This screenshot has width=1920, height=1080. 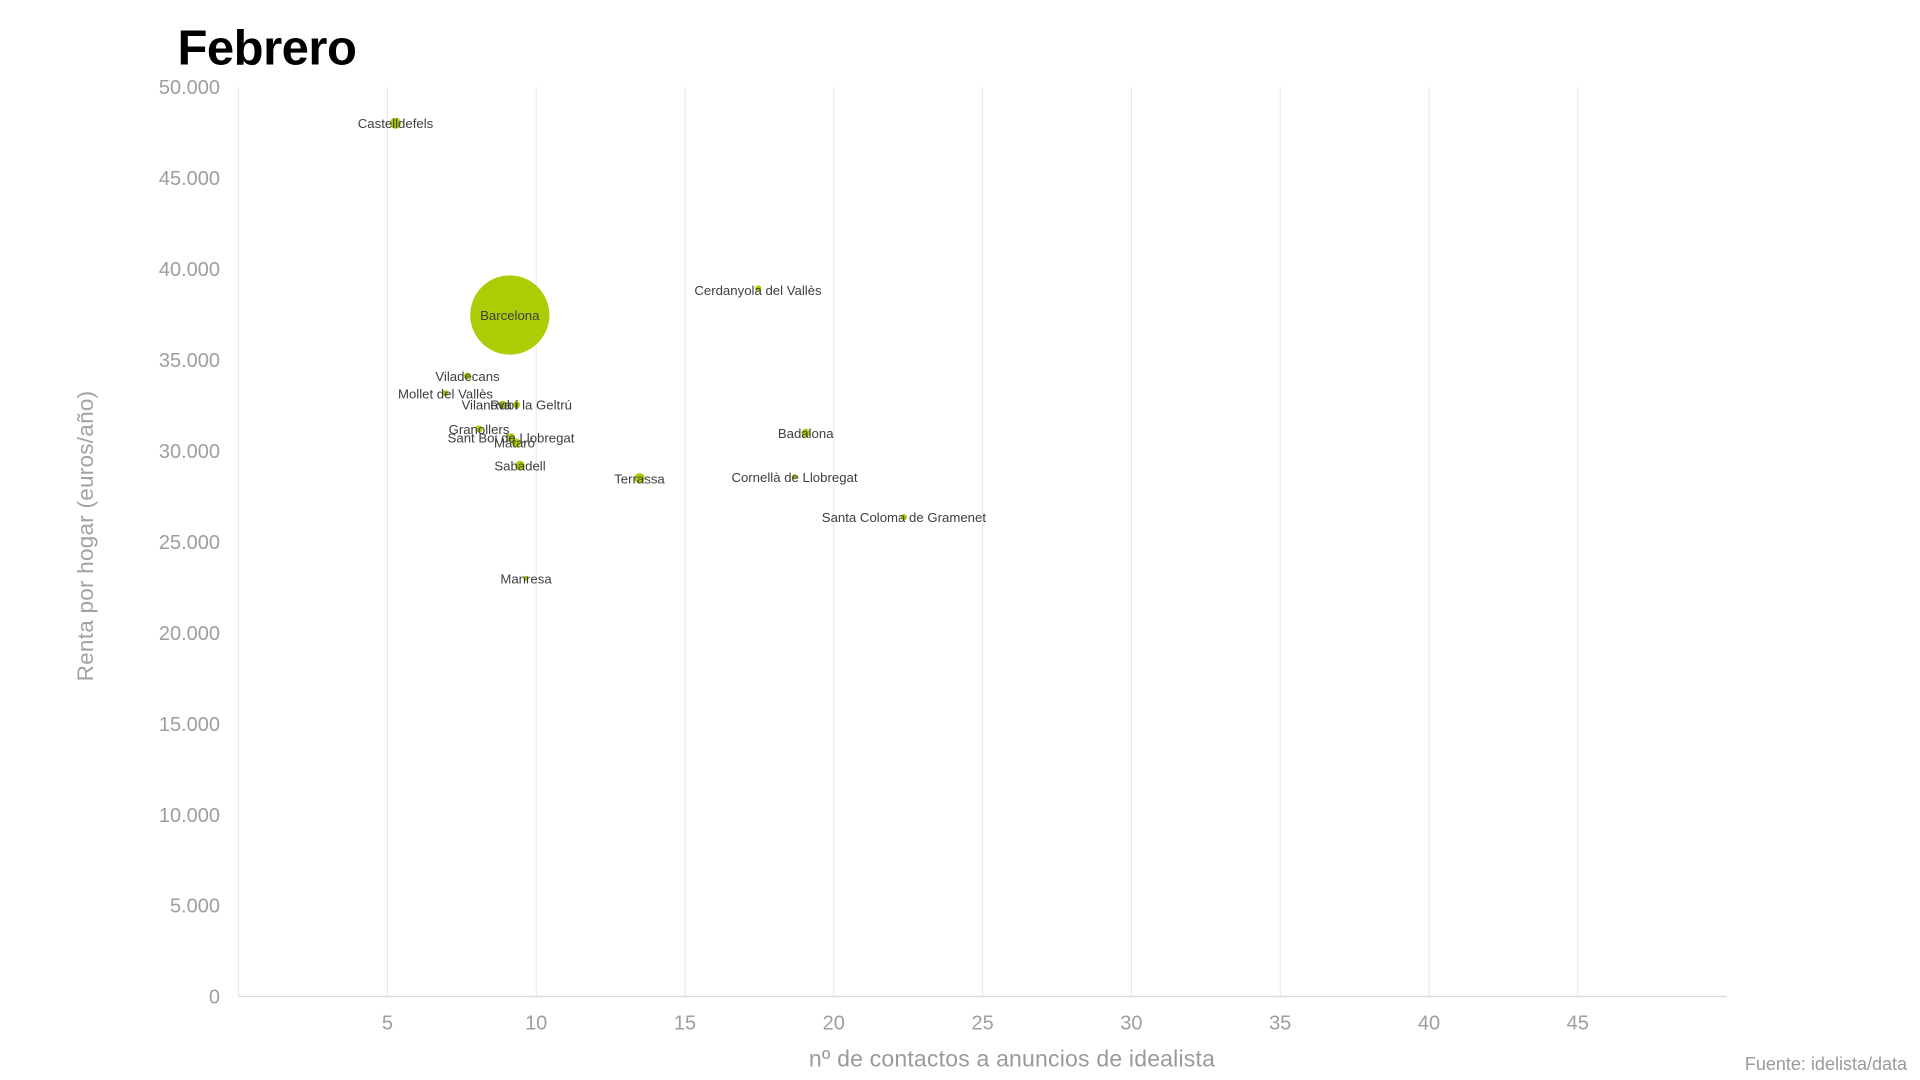 What do you see at coordinates (1578, 1024) in the screenshot?
I see `svg-text: 45` at bounding box center [1578, 1024].